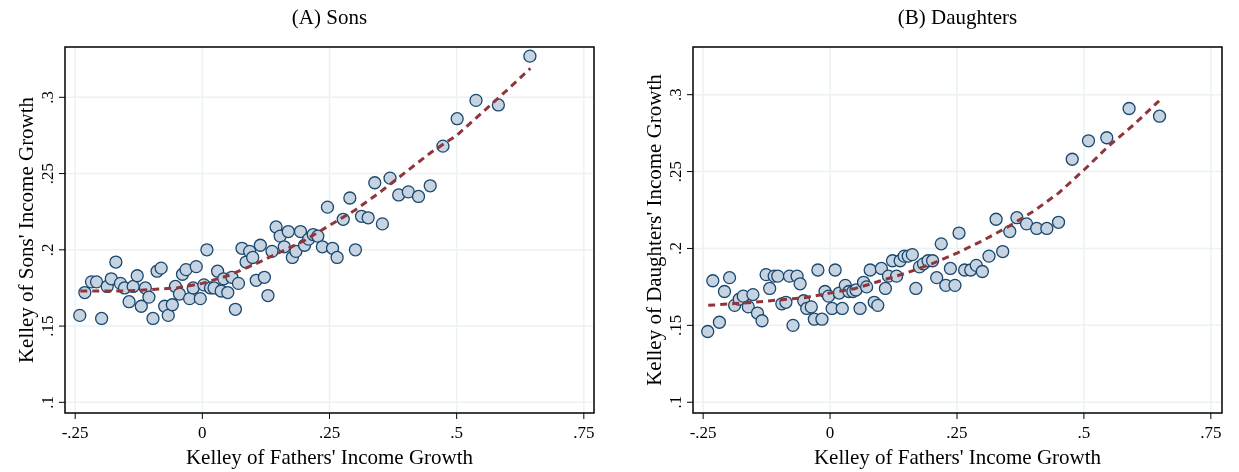  Describe the element at coordinates (329, 17) in the screenshot. I see `chart-title: (A) Sons` at that location.